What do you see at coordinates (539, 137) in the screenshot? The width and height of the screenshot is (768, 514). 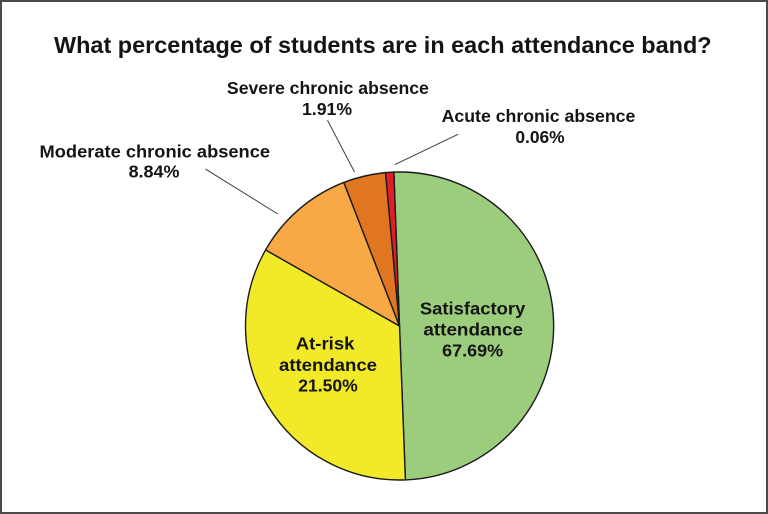 I see `svg-text: 0.06%` at bounding box center [539, 137].